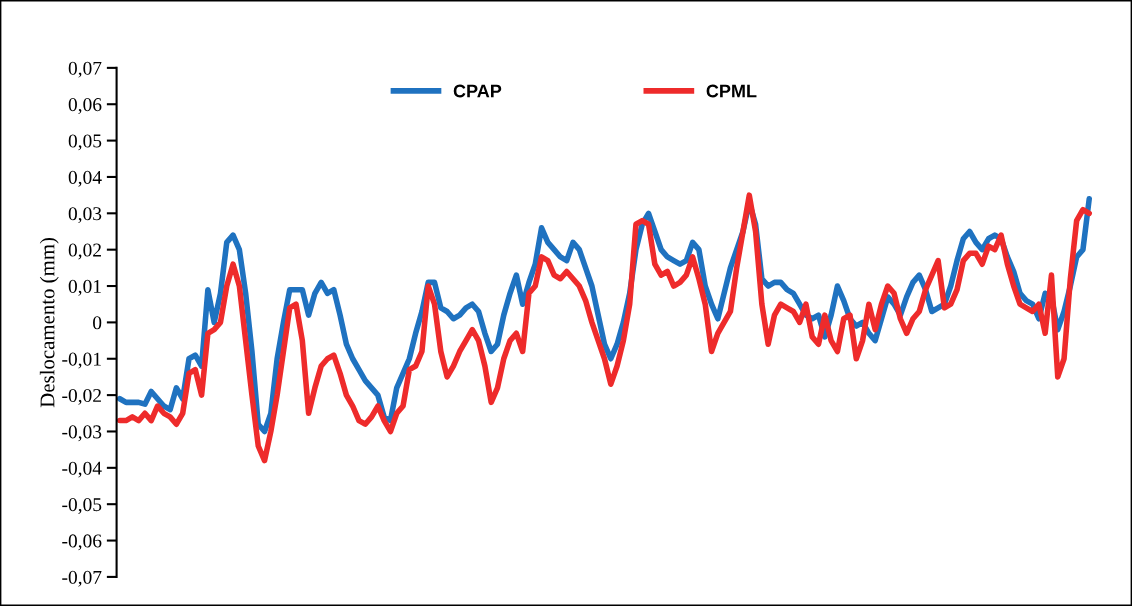  What do you see at coordinates (731, 91) in the screenshot?
I see `legend-label: CPML` at bounding box center [731, 91].